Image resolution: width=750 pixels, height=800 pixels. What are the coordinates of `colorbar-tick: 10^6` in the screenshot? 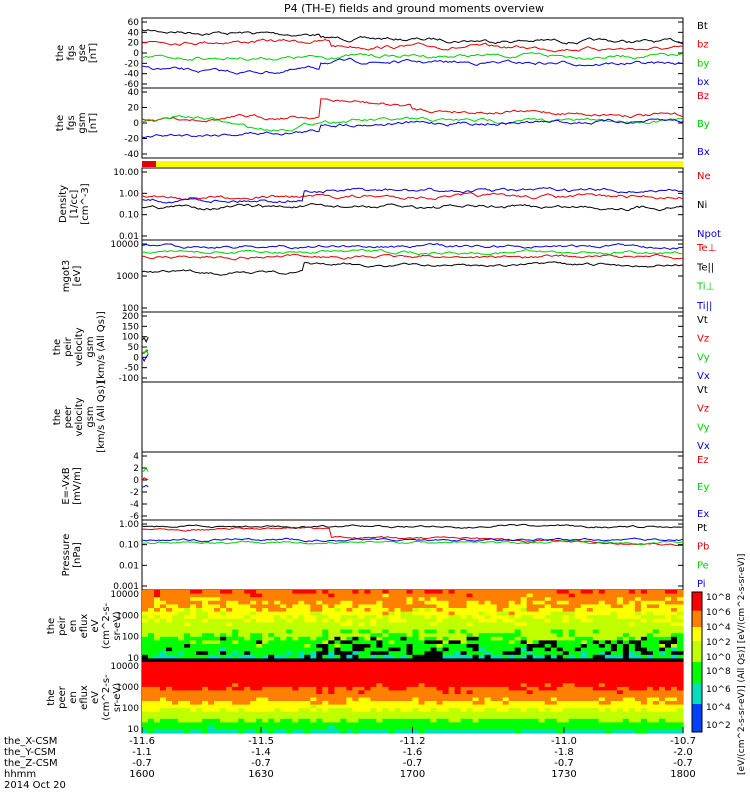 It's located at (718, 613).